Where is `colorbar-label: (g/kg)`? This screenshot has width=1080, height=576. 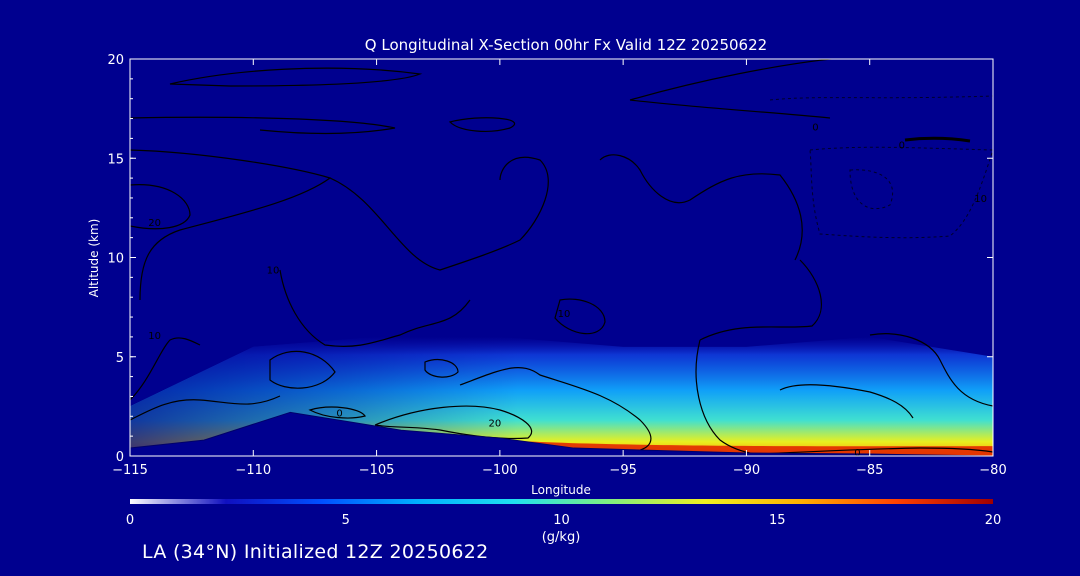 colorbar-label: (g/kg) is located at coordinates (561, 537).